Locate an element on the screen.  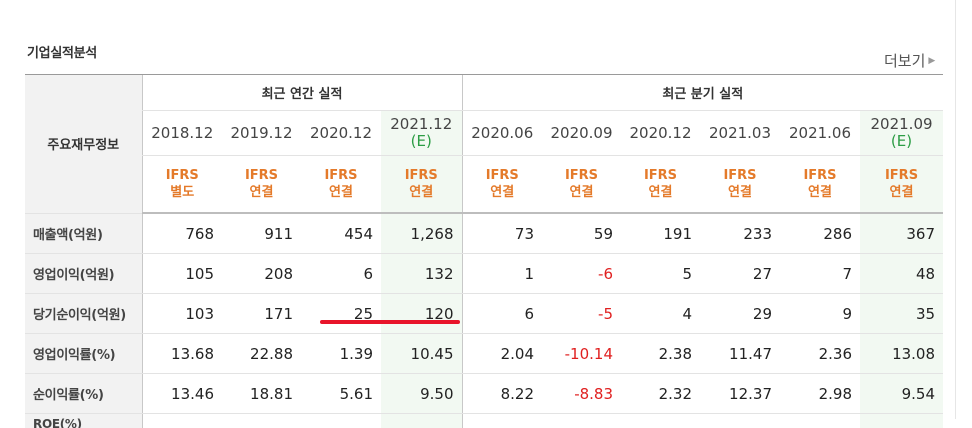
table-cell: -6 is located at coordinates (581, 274).